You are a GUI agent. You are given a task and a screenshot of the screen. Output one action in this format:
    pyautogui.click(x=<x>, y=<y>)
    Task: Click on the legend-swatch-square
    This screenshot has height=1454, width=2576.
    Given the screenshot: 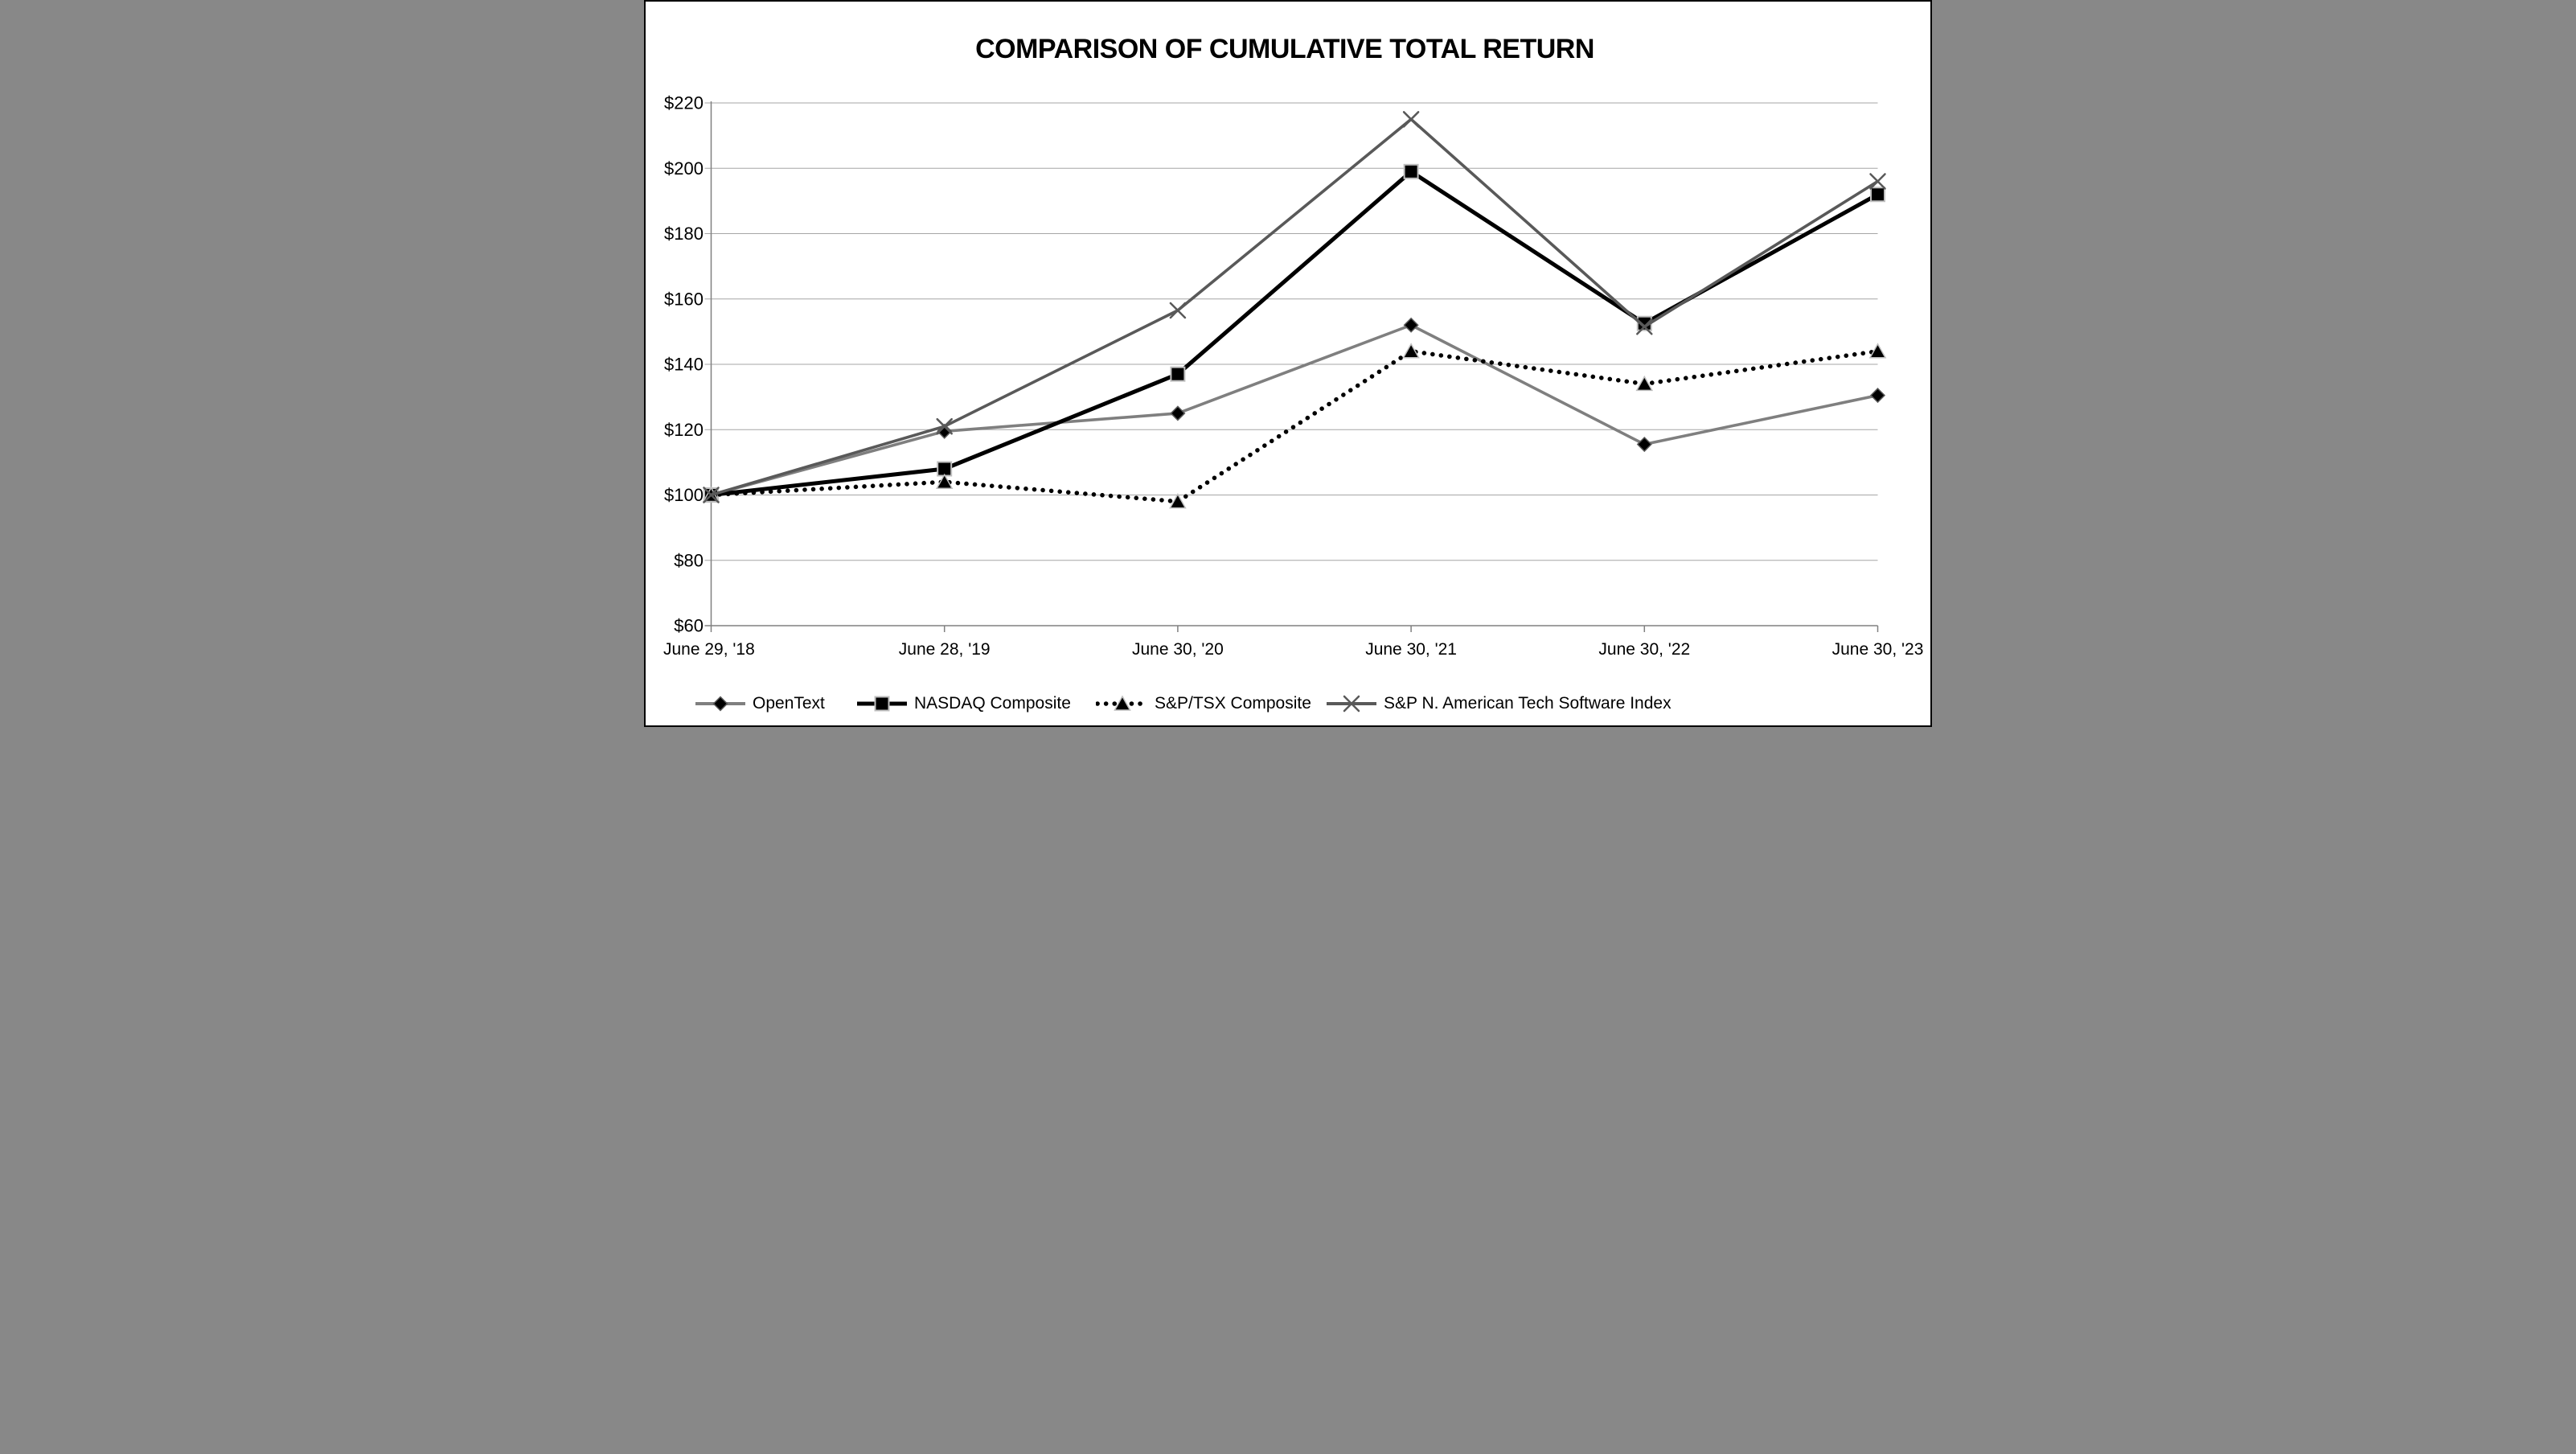 What is the action you would take?
    pyautogui.click(x=882, y=704)
    